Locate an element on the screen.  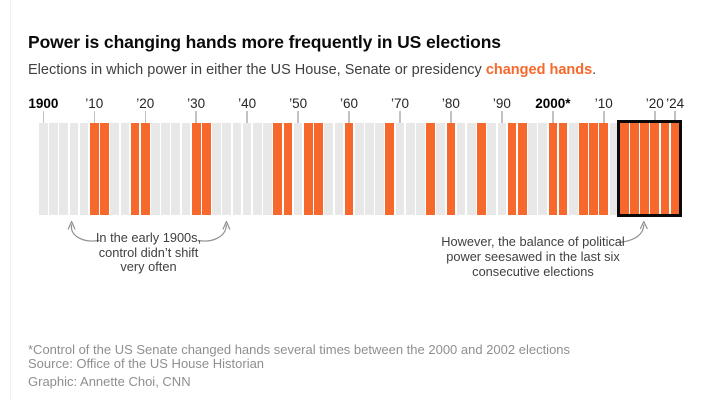
axis-tick-1990 is located at coordinates (502, 117).